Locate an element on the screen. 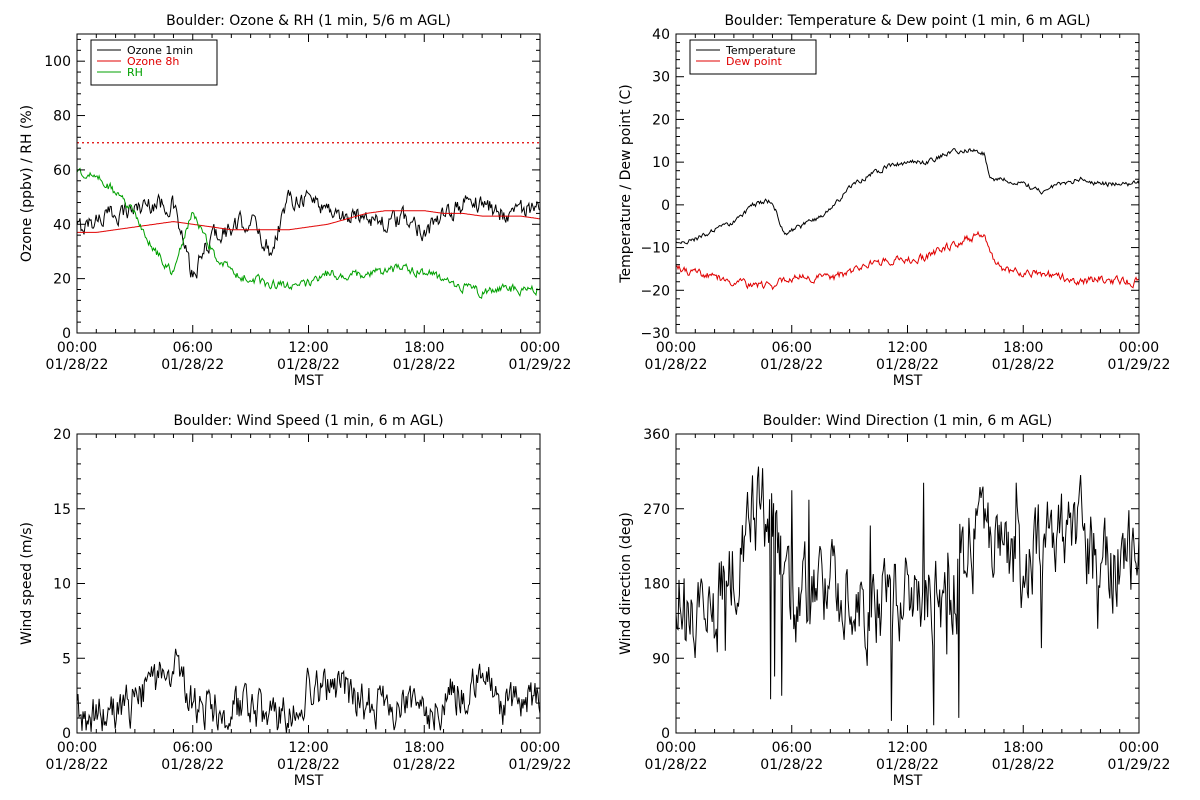 The width and height of the screenshot is (1200, 800). legend-label: Ozone 1min is located at coordinates (160, 50).